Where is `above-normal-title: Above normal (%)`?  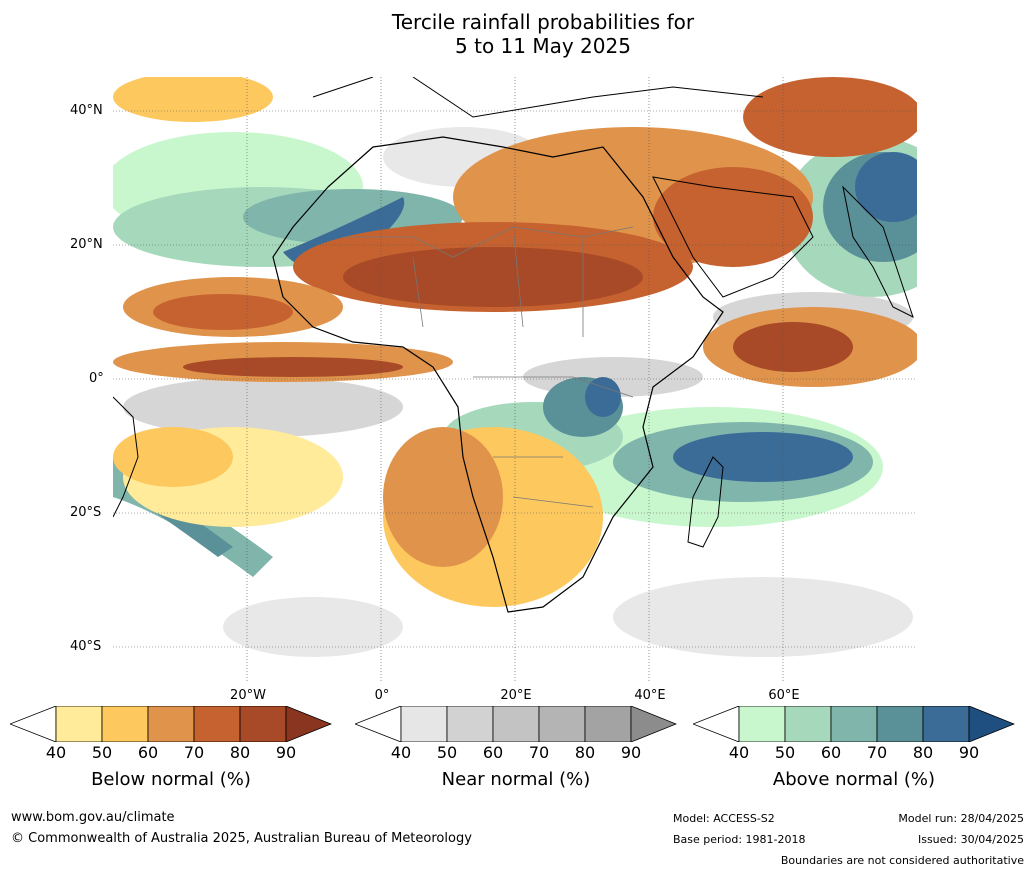 above-normal-title: Above normal (%) is located at coordinates (854, 779).